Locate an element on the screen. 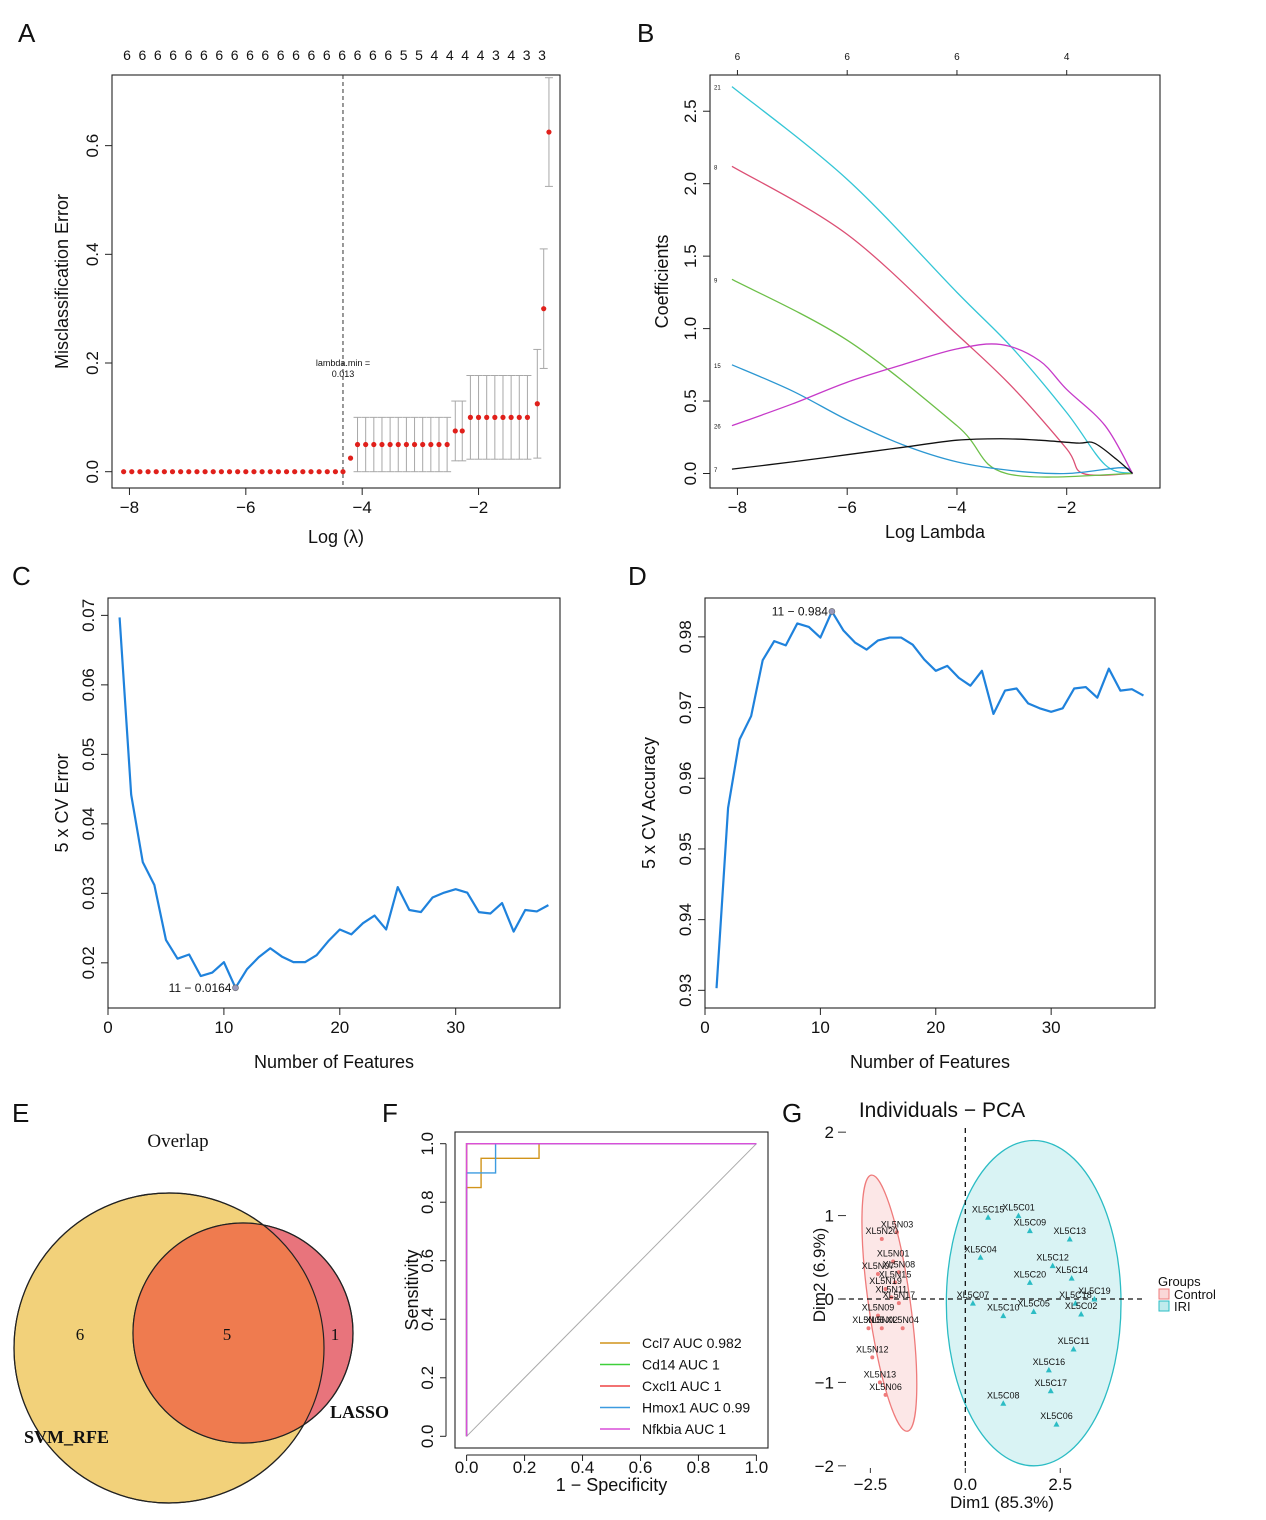 The image size is (1266, 1520). f-x-tick-label: 0.2 is located at coordinates (525, 1467).